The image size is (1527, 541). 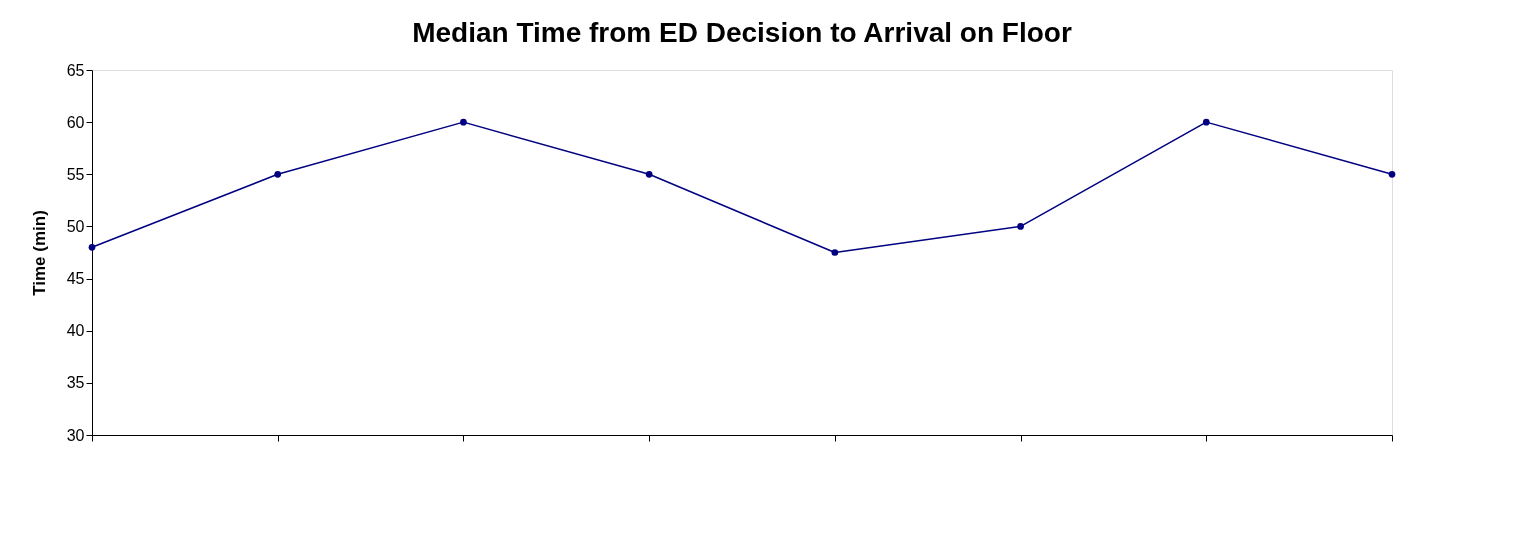 What do you see at coordinates (75, 174) in the screenshot?
I see `y-tick-label: 55` at bounding box center [75, 174].